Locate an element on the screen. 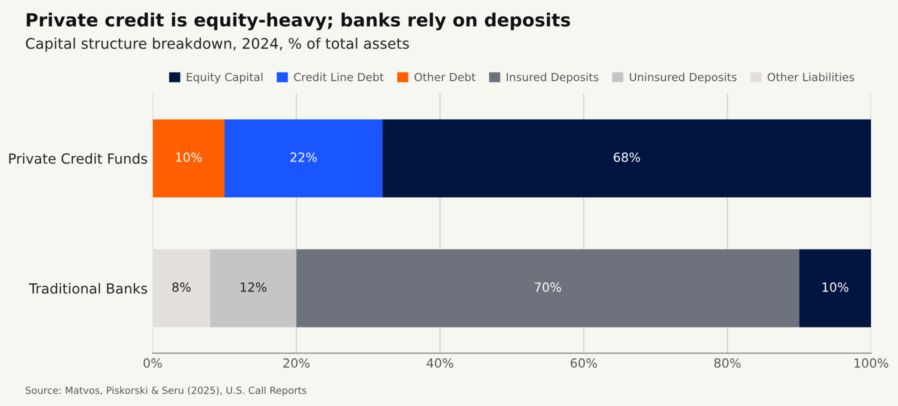  legend-label: Insured Deposits is located at coordinates (552, 78).